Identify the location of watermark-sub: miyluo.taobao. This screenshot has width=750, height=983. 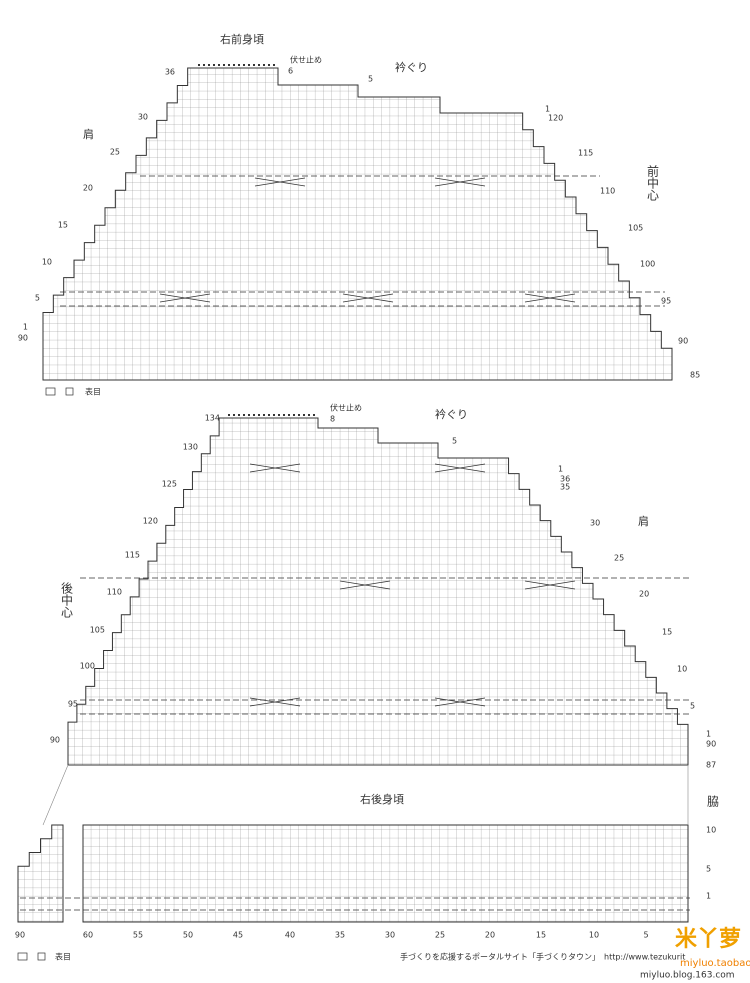
(715, 963).